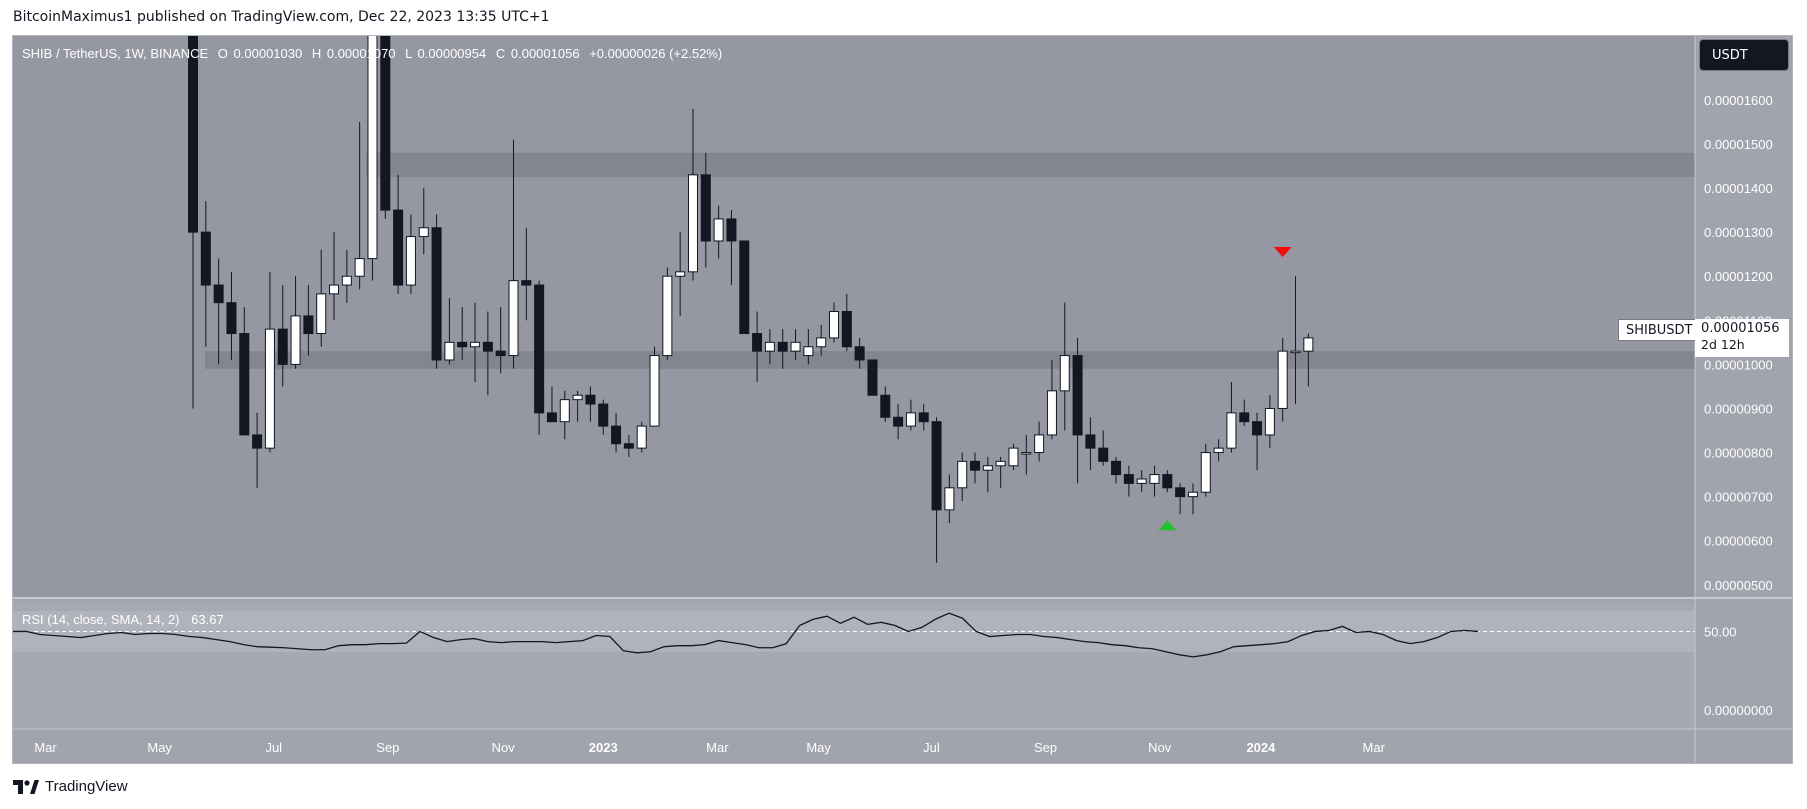 The image size is (1807, 809). What do you see at coordinates (1738, 276) in the screenshot?
I see `price-axis-tick: 0.00001200` at bounding box center [1738, 276].